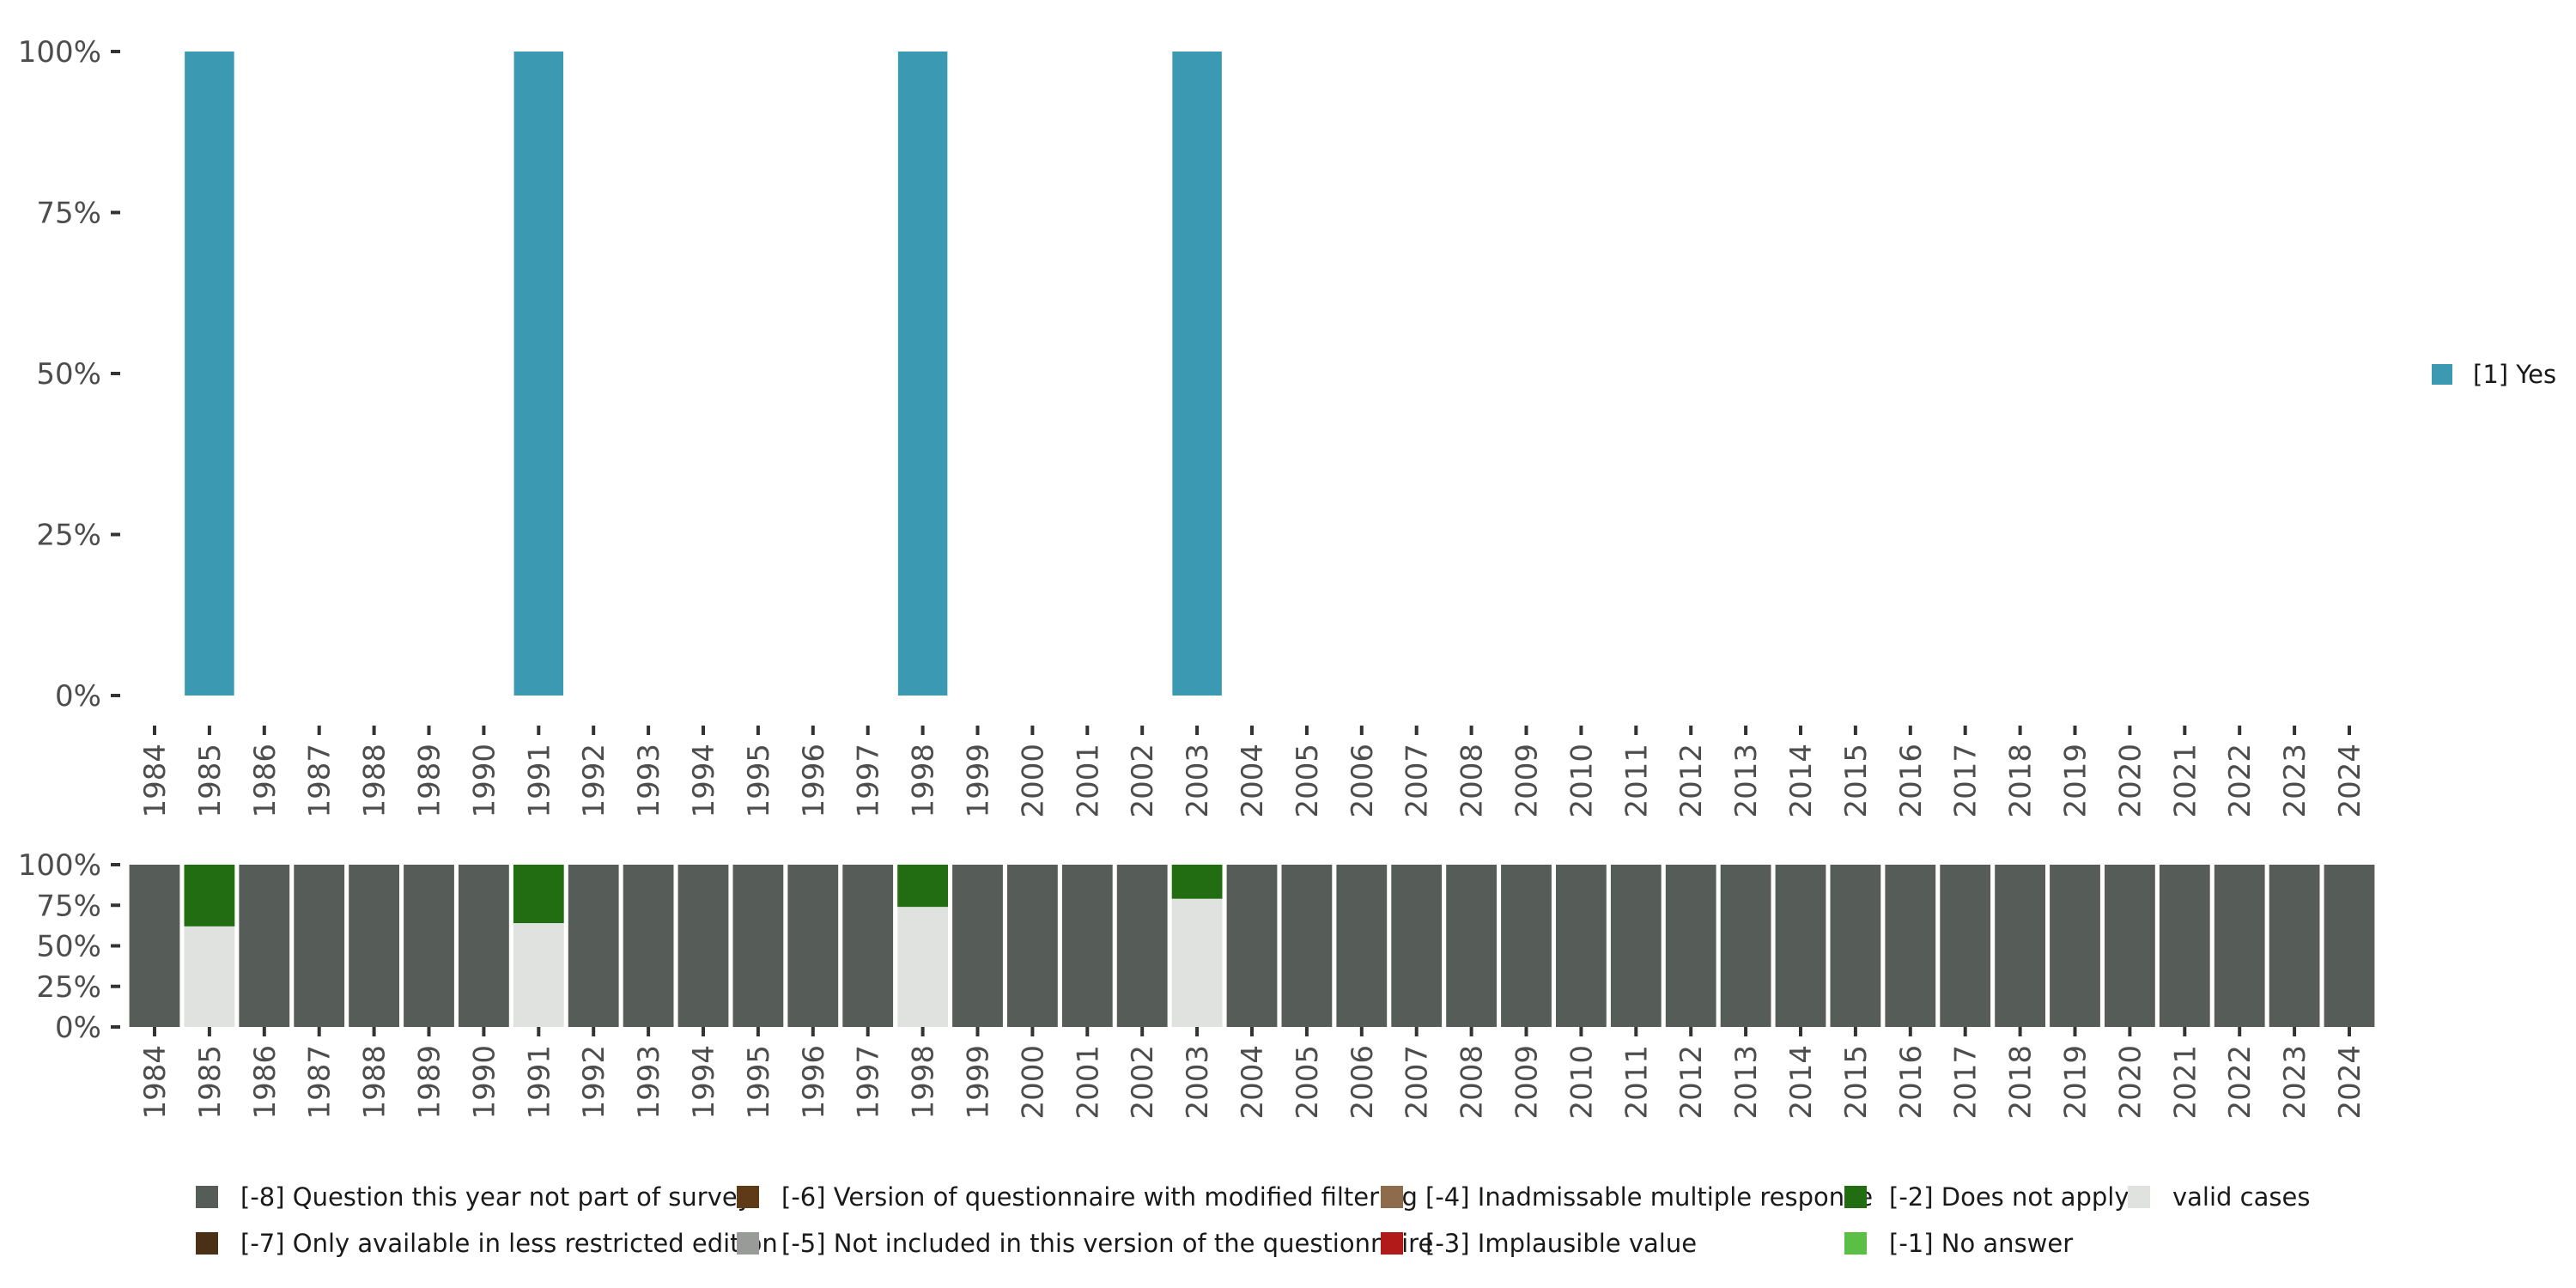 This screenshot has height=1288, width=2576. Describe the element at coordinates (209, 374) in the screenshot. I see `top-bar-1985` at that location.